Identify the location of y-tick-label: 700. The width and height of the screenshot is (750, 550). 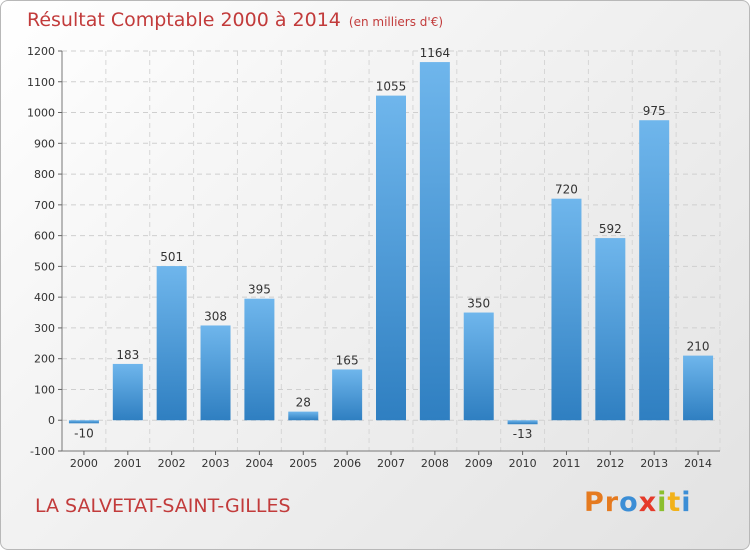
(44, 205).